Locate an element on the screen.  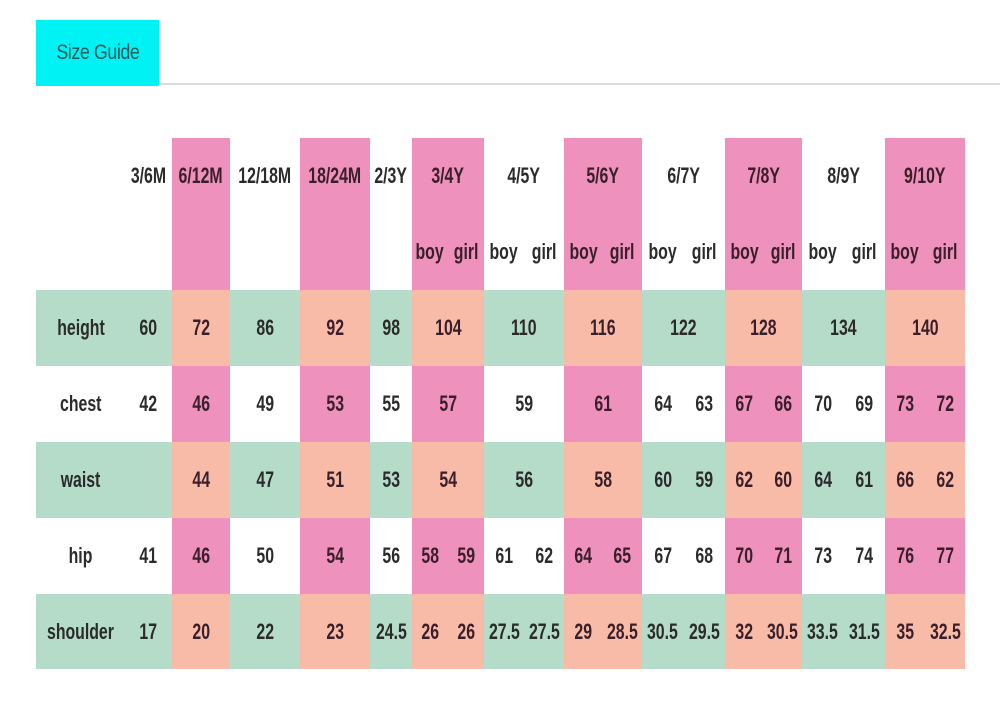
value-girl: 71 is located at coordinates (782, 555).